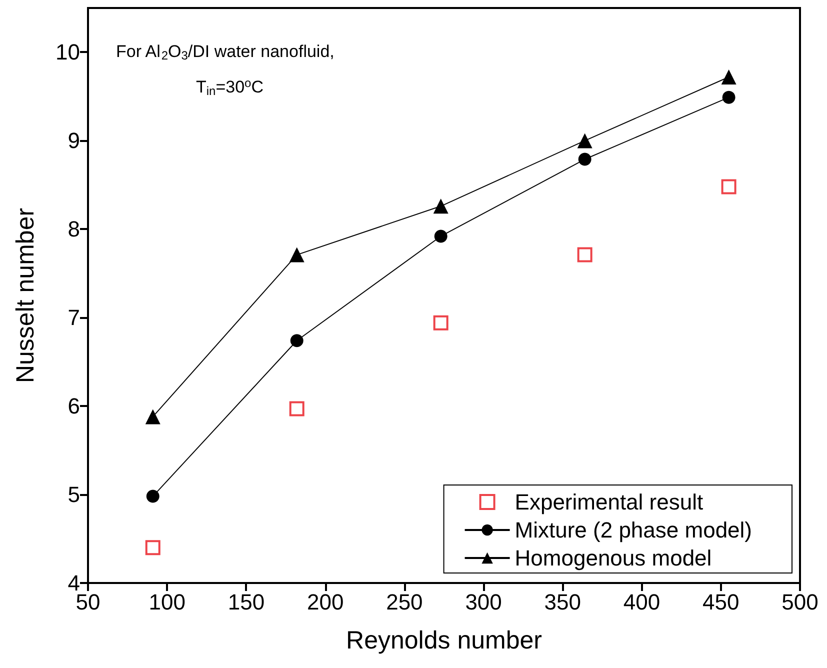 The height and width of the screenshot is (668, 827). Describe the element at coordinates (325, 602) in the screenshot. I see `x-tick-label: 200` at that location.